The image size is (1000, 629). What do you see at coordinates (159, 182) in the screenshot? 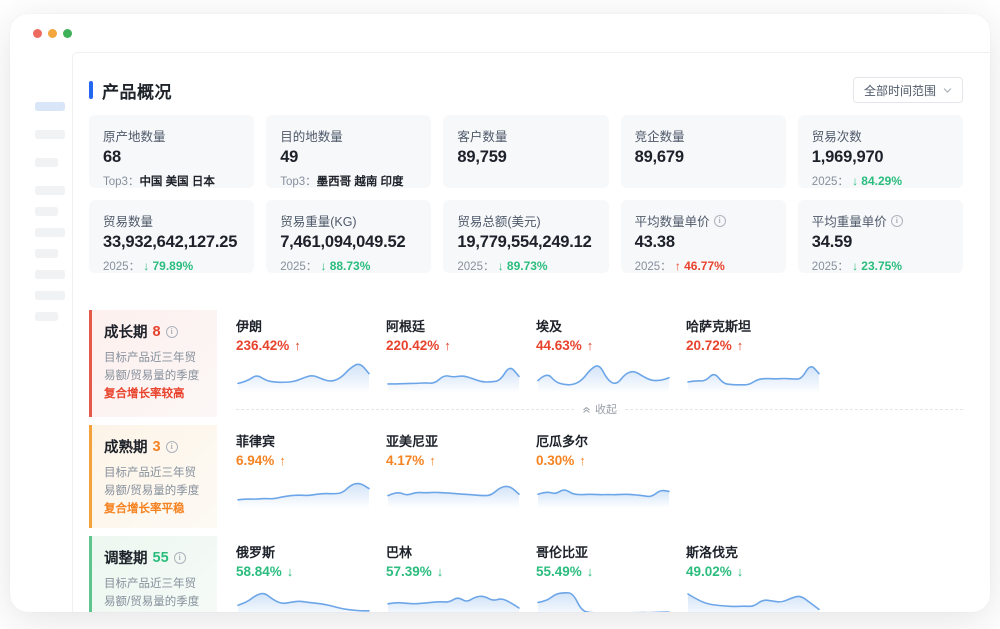
I see `stat-sub: Top3：中国 美国 日本` at bounding box center [159, 182].